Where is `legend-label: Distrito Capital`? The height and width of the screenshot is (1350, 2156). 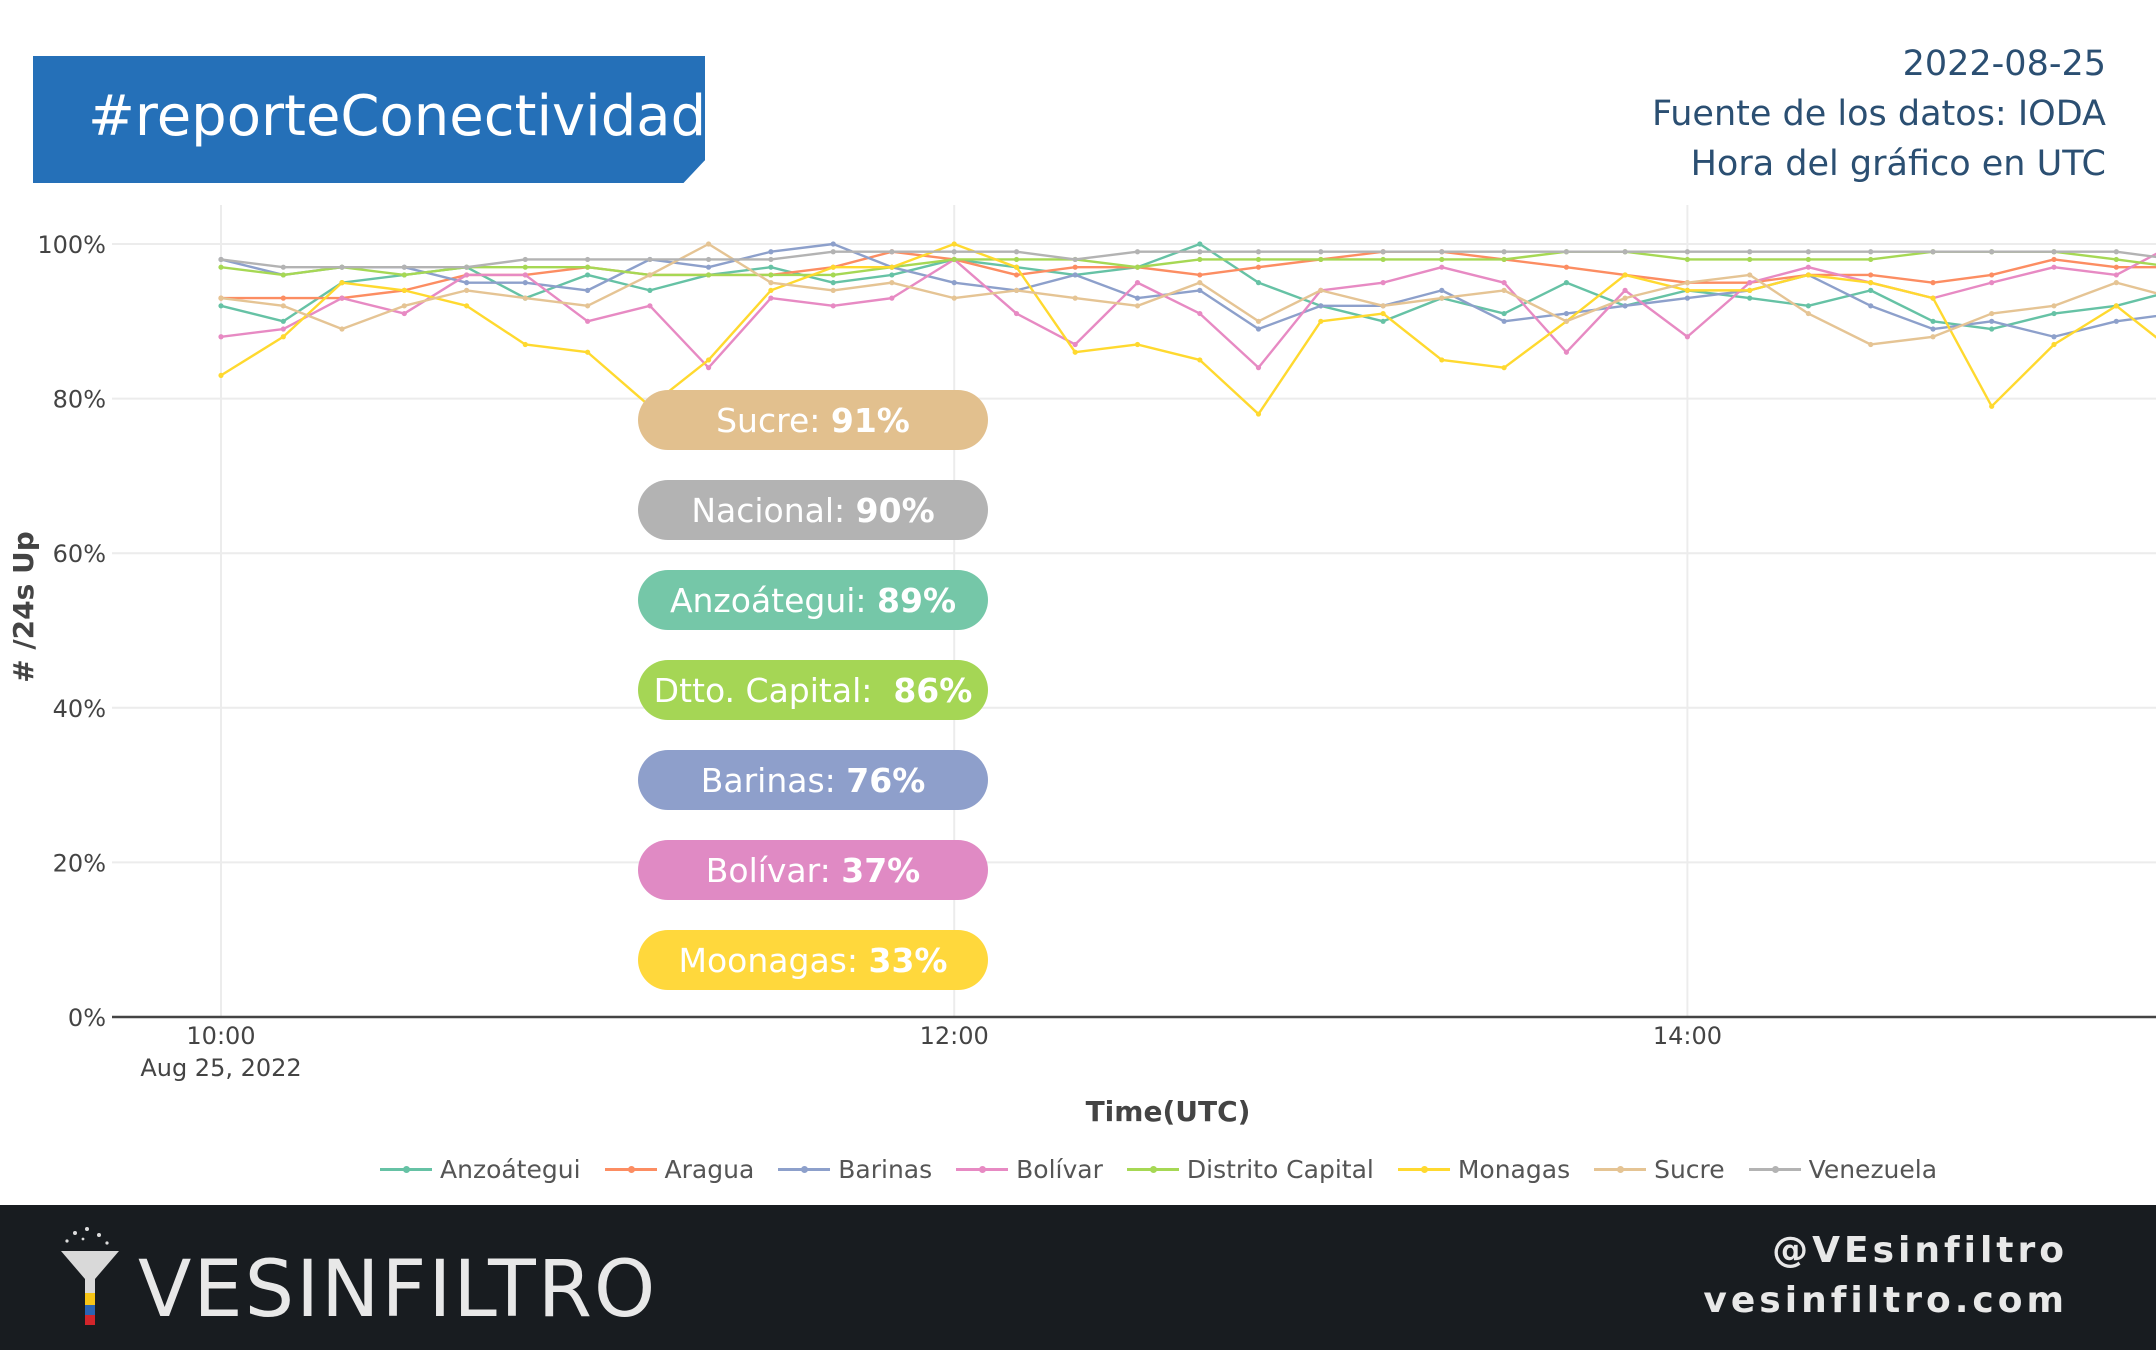 legend-label: Distrito Capital is located at coordinates (1280, 1169).